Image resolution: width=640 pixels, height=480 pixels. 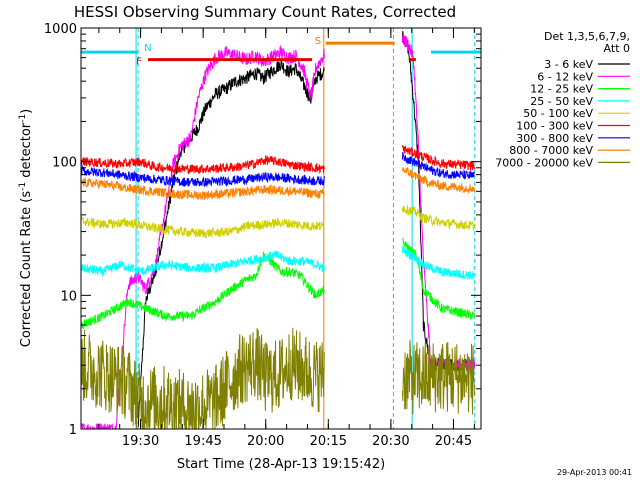 What do you see at coordinates (23, 118) in the screenshot?
I see `y-axis-label-sup2: -1` at bounding box center [23, 118].